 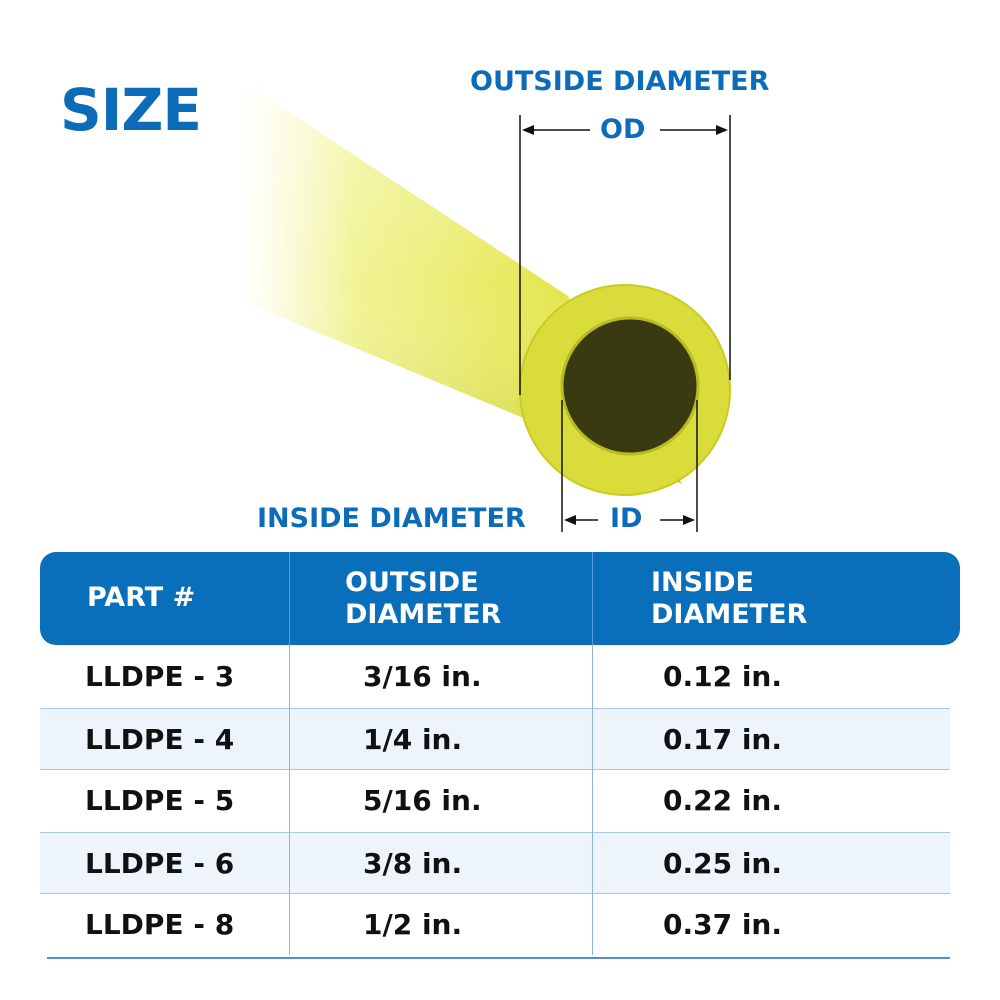 What do you see at coordinates (391, 518) in the screenshot?
I see `inside-diameter-label: INSIDE DIAMETER` at bounding box center [391, 518].